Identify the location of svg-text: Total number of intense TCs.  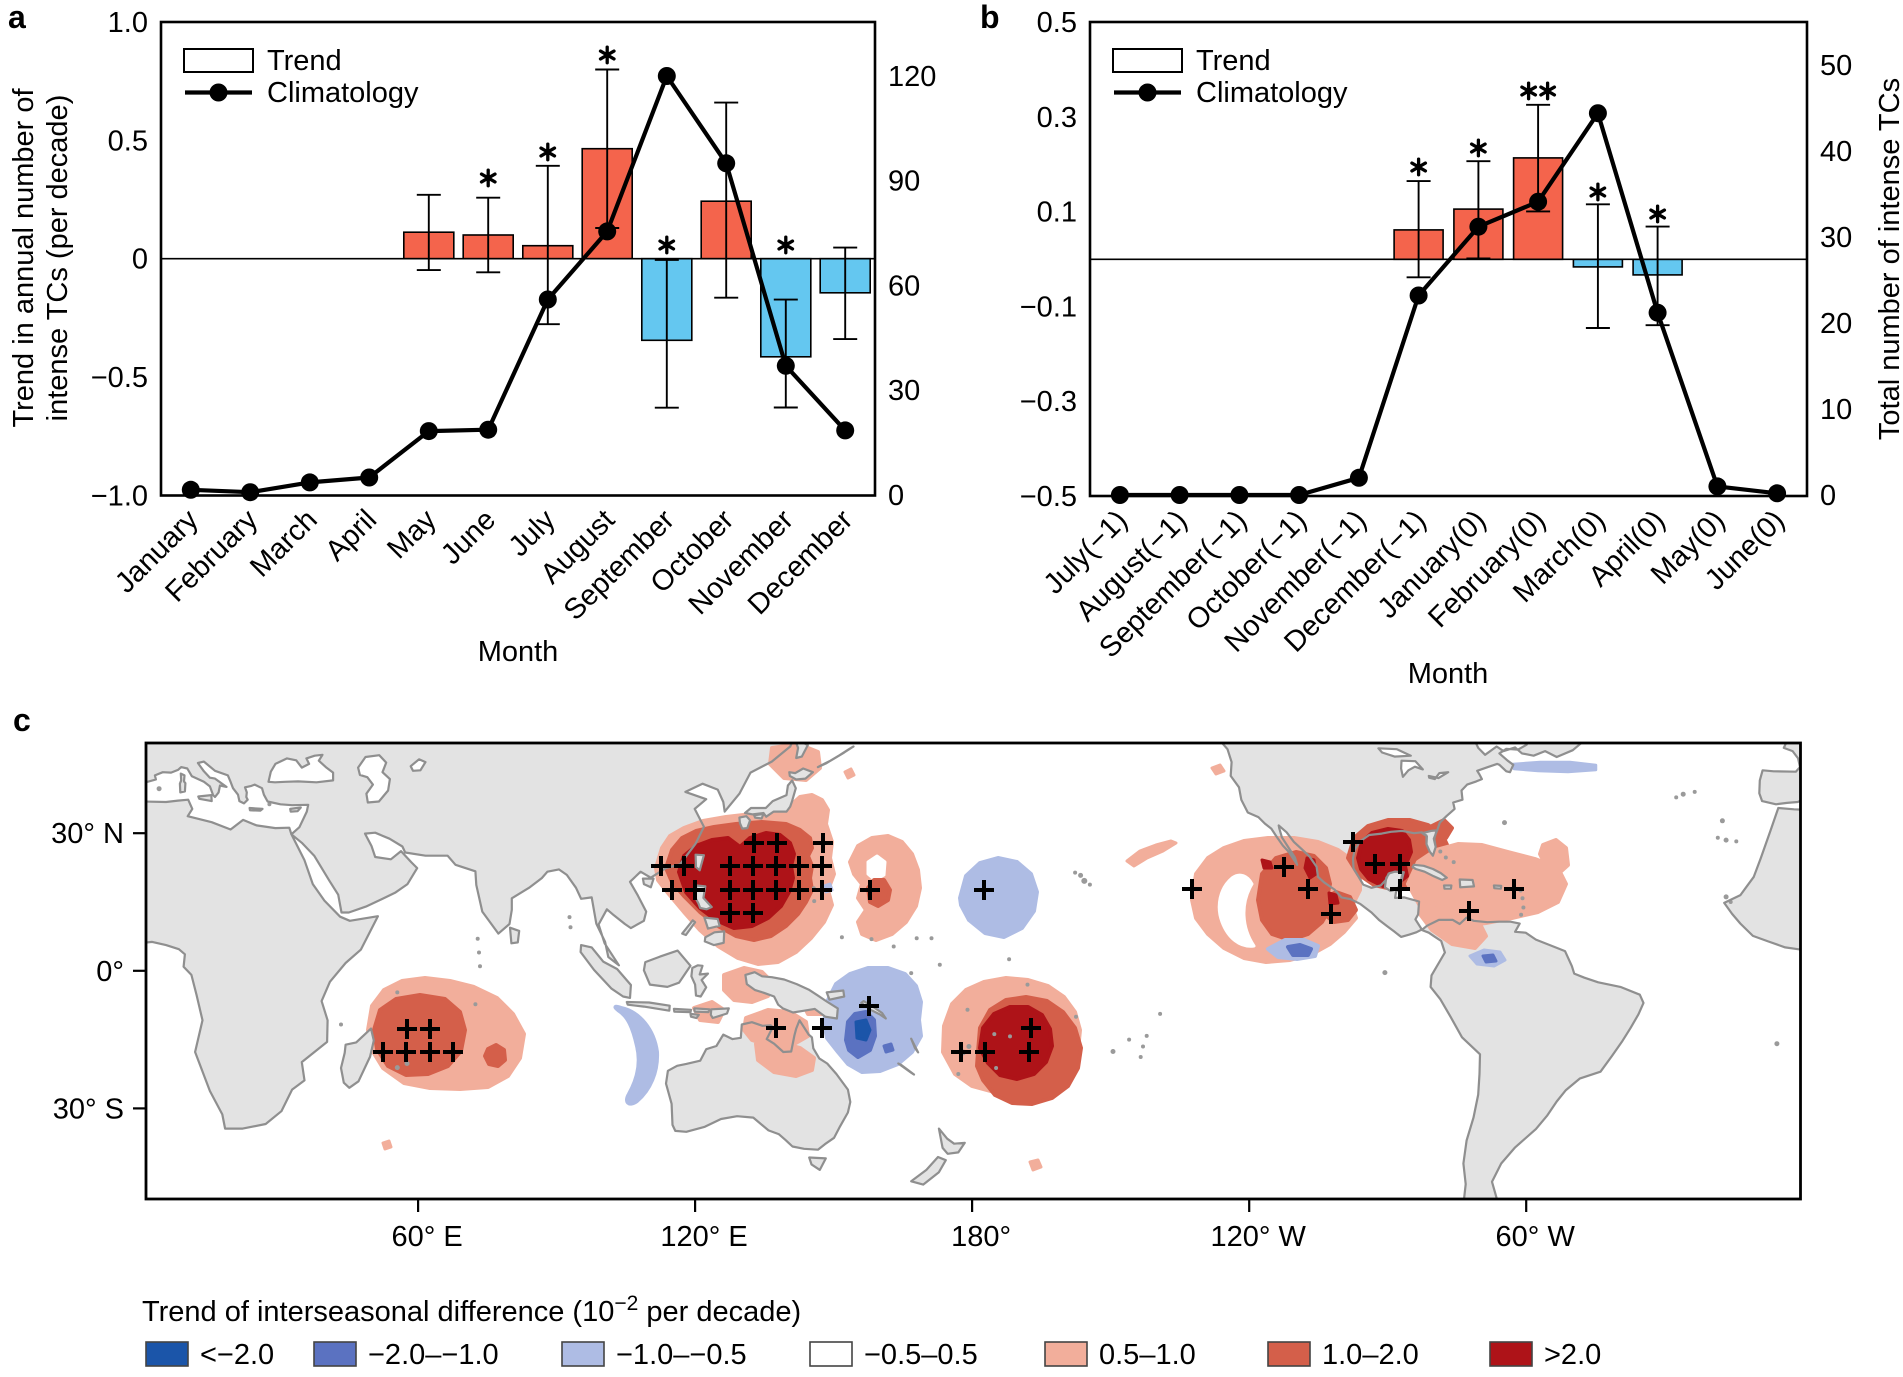
(1888, 259).